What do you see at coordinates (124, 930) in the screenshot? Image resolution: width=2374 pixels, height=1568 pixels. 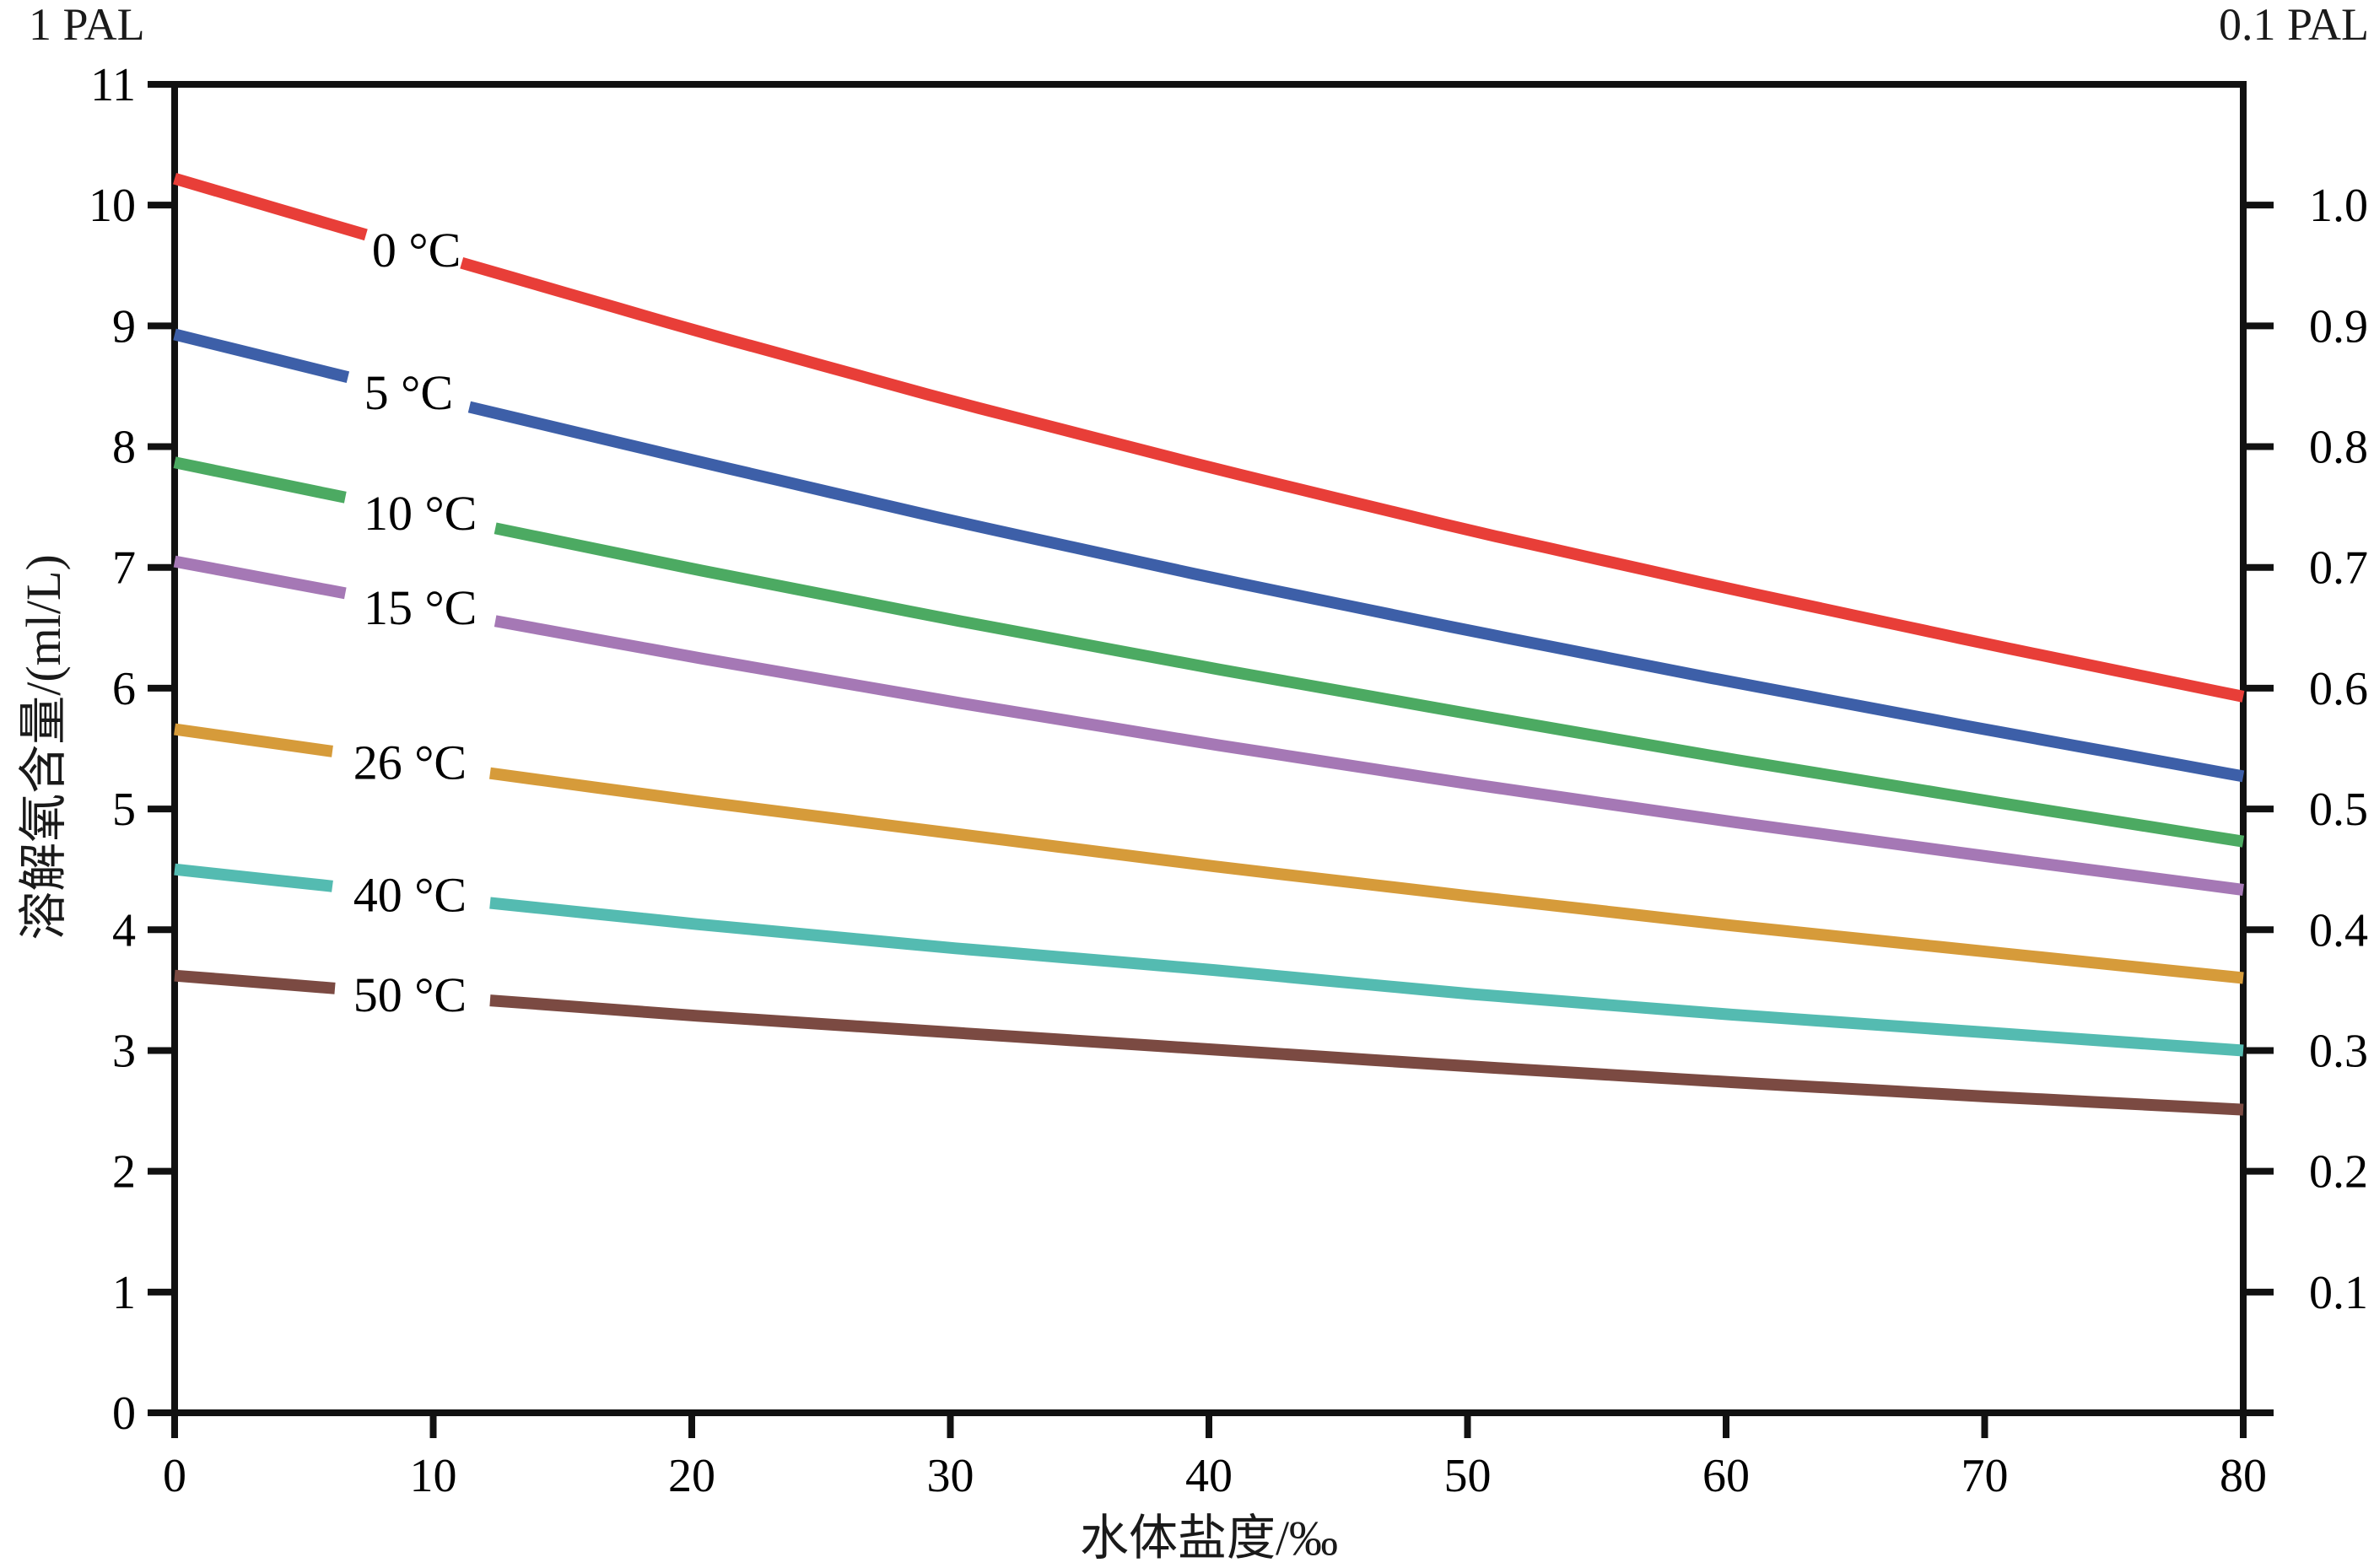 I see `y-tick-label-left-4: 4` at bounding box center [124, 930].